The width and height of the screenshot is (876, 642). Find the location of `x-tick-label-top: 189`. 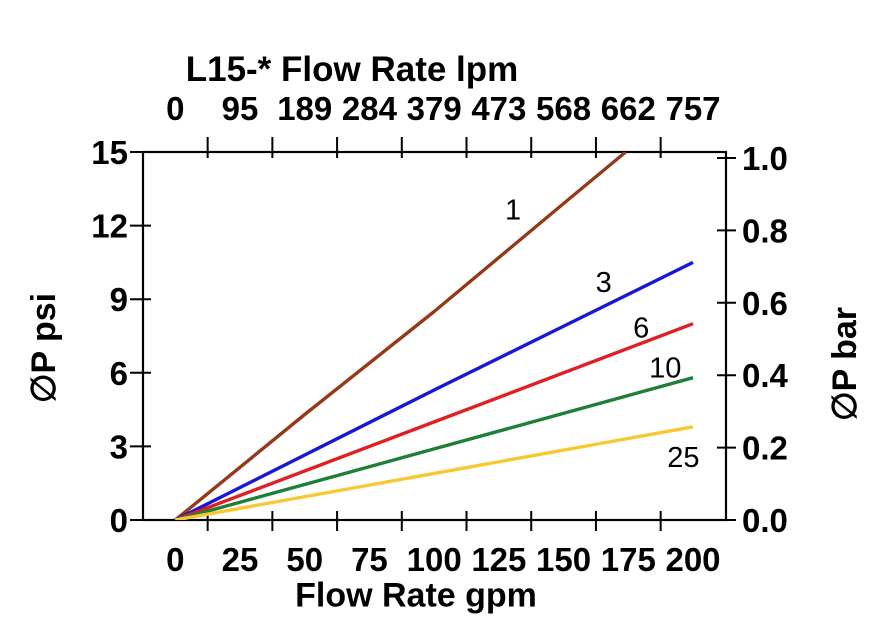

x-tick-label-top: 189 is located at coordinates (304, 108).